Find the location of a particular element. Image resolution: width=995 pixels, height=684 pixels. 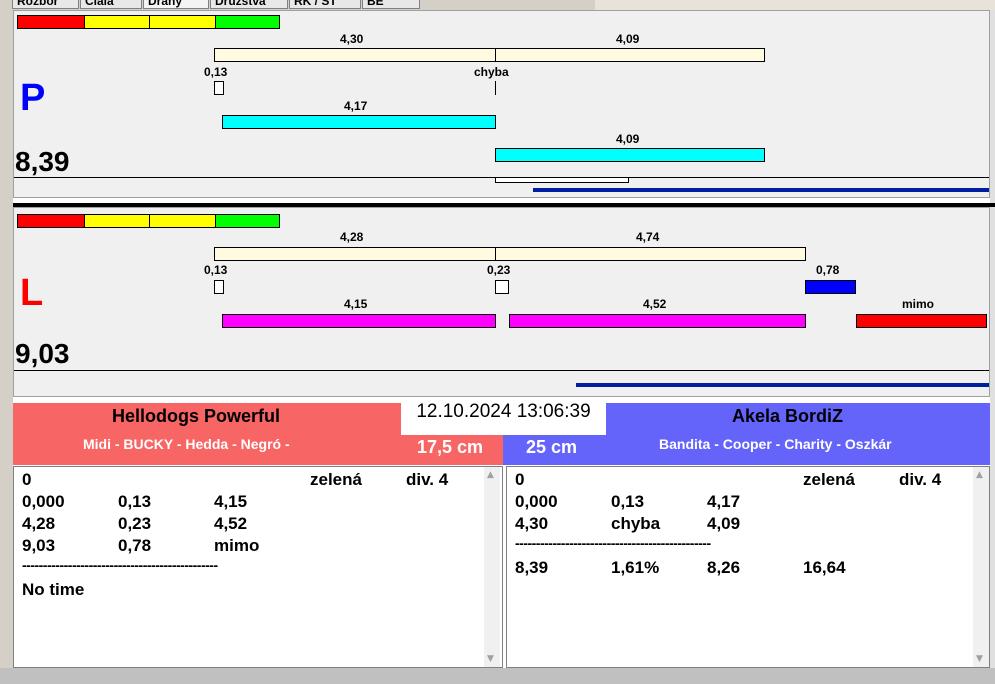

status-strip is located at coordinates (497, 676).